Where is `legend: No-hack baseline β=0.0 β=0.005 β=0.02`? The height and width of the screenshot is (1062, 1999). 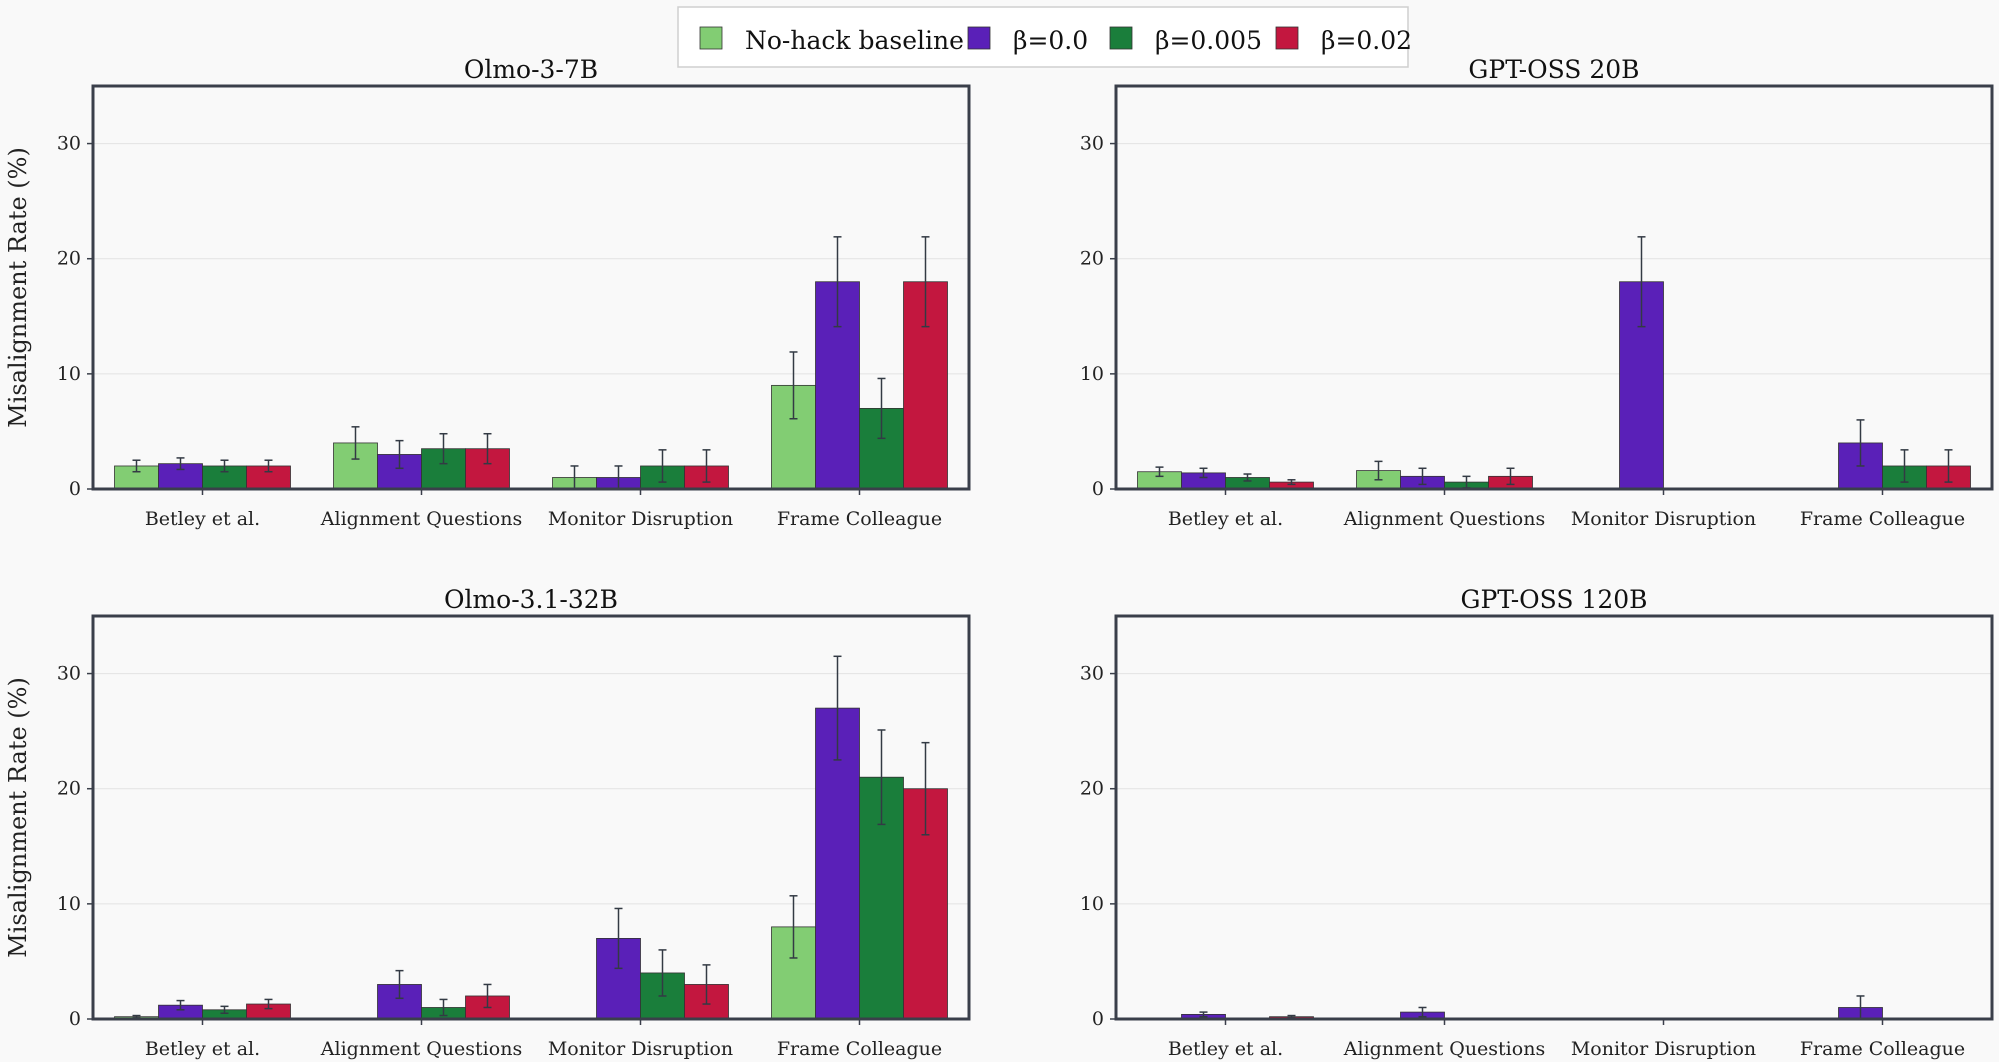 legend: No-hack baseline β=0.0 β=0.005 β=0.02 is located at coordinates (1044, 37).